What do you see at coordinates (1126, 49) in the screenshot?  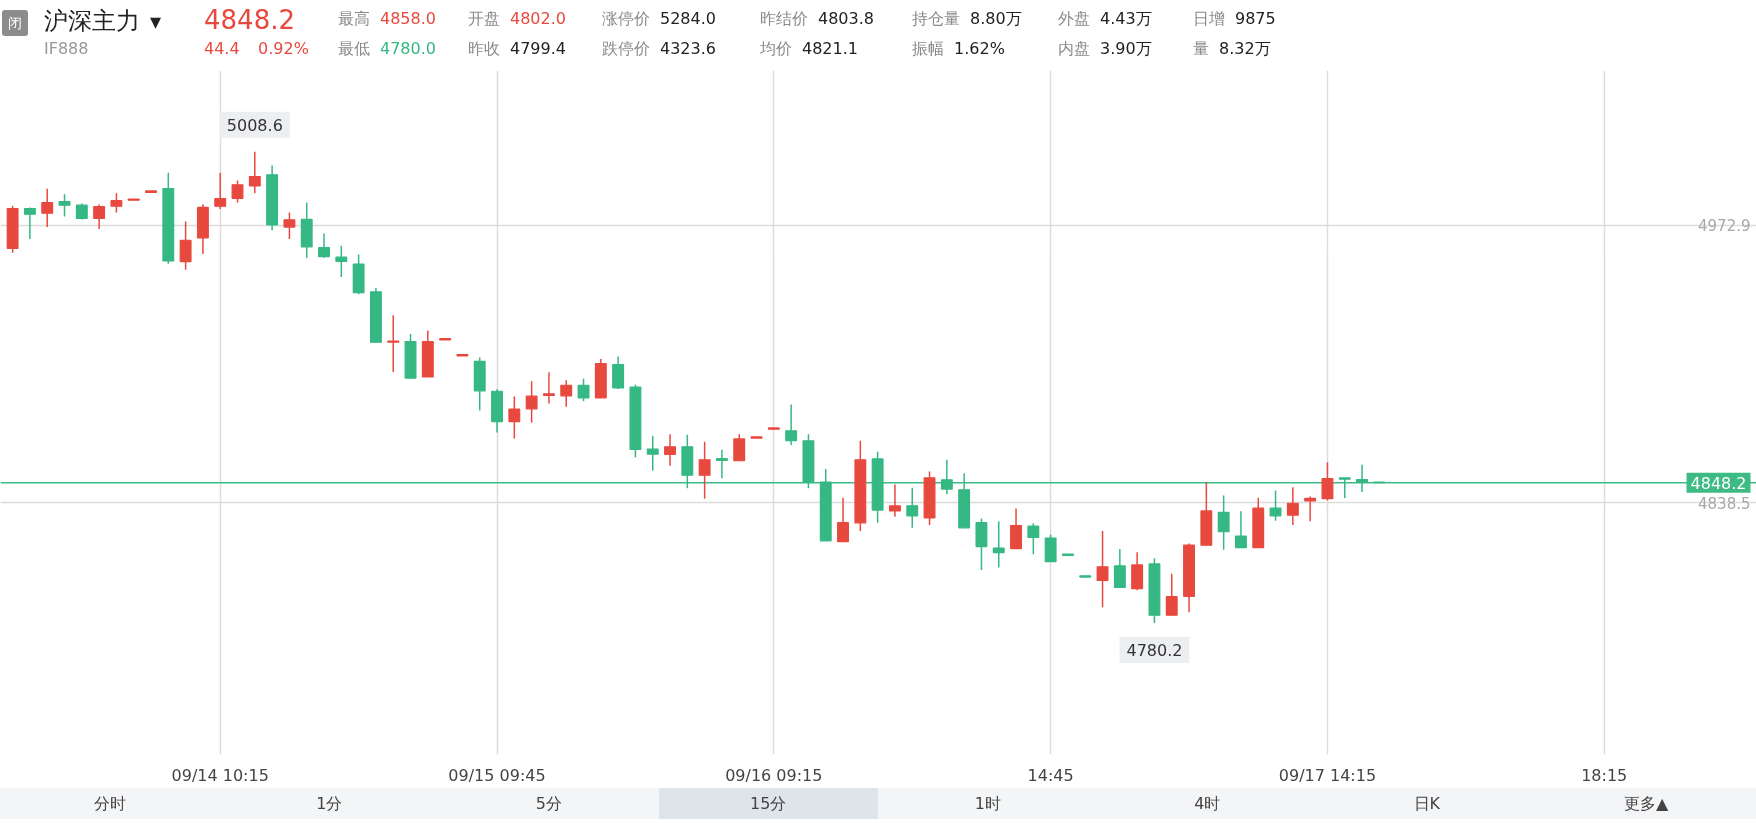 I see `text: 3.90万` at bounding box center [1126, 49].